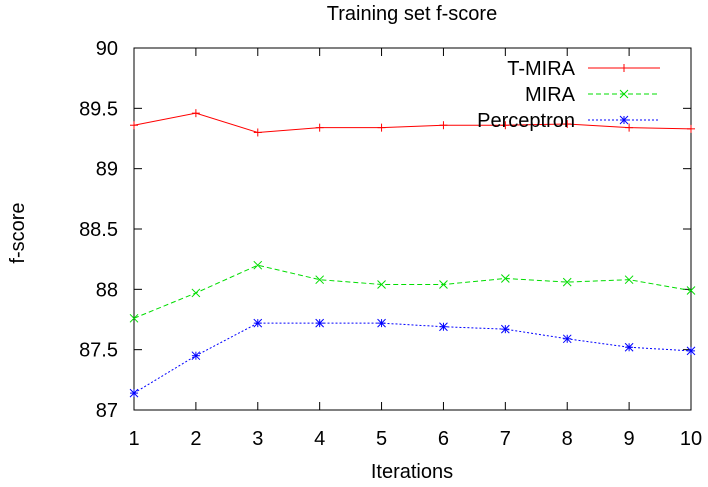 This screenshot has width=708, height=487. I want to click on y-tick-label: 87, so click(107, 411).